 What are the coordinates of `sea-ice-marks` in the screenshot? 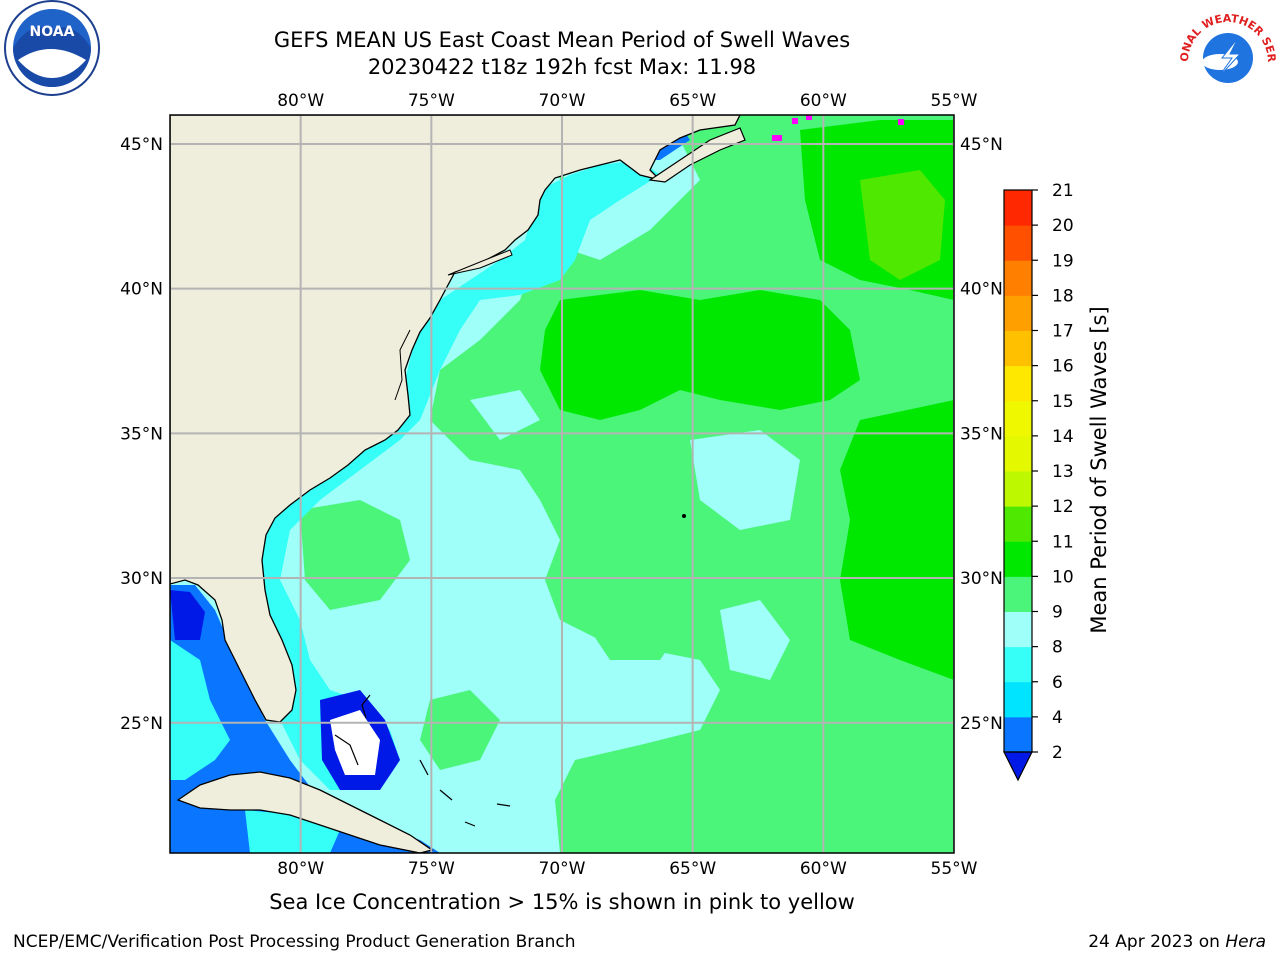 It's located at (838, 128).